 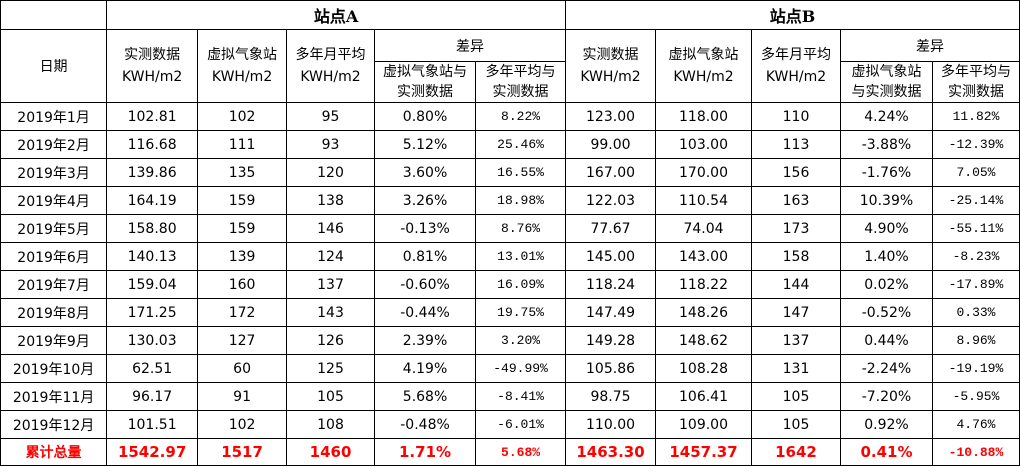 What do you see at coordinates (152, 200) in the screenshot?
I see `a-measured-cell: 164.19` at bounding box center [152, 200].